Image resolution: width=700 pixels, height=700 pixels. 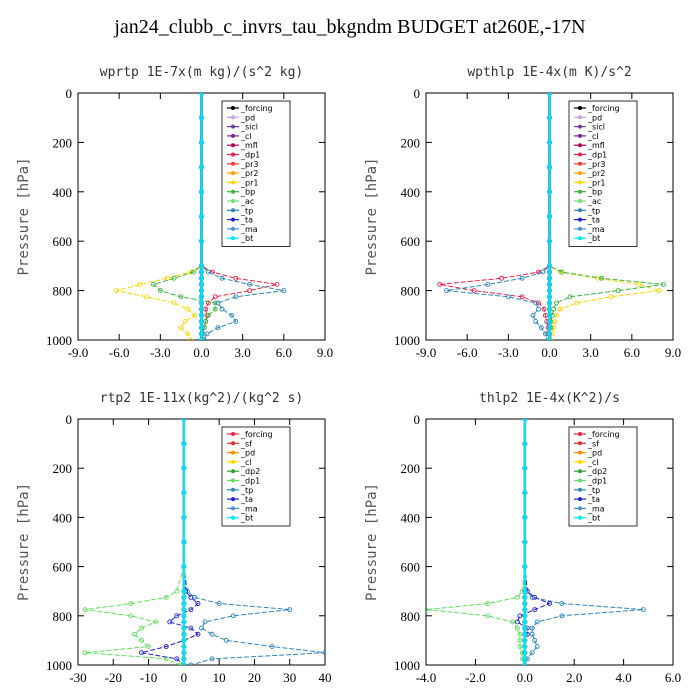 I want to click on y-tick-label: 800, so click(x=411, y=616).